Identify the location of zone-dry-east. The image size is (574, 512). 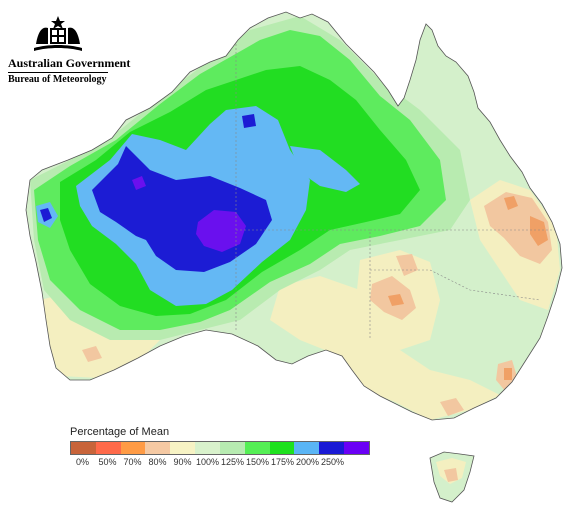
(518, 228).